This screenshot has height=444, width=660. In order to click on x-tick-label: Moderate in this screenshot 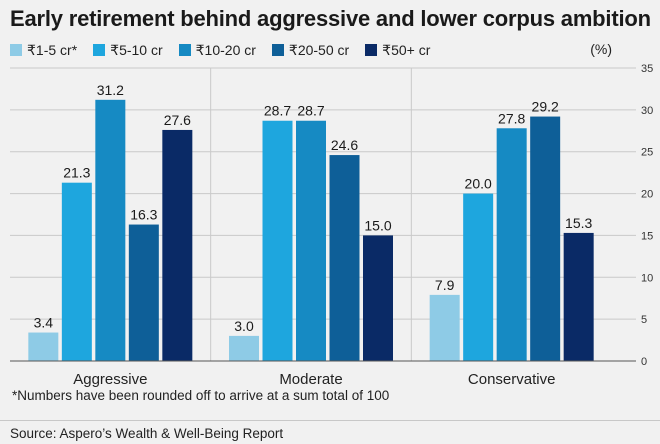, I will do `click(310, 379)`.